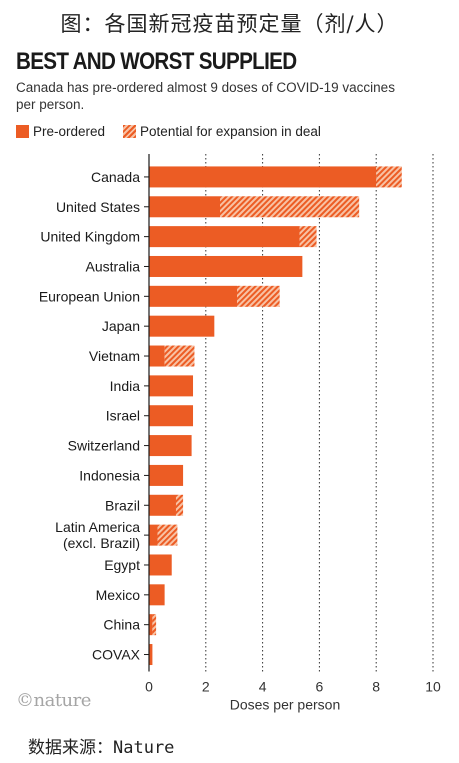 The height and width of the screenshot is (763, 459). What do you see at coordinates (121, 326) in the screenshot?
I see `category-label-5: Japan` at bounding box center [121, 326].